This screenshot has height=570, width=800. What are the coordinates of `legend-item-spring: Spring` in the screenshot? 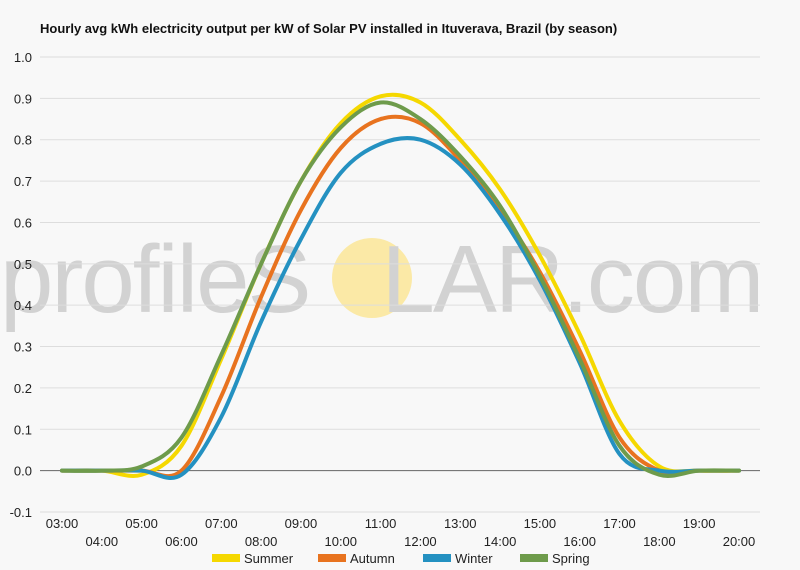 It's located at (555, 558).